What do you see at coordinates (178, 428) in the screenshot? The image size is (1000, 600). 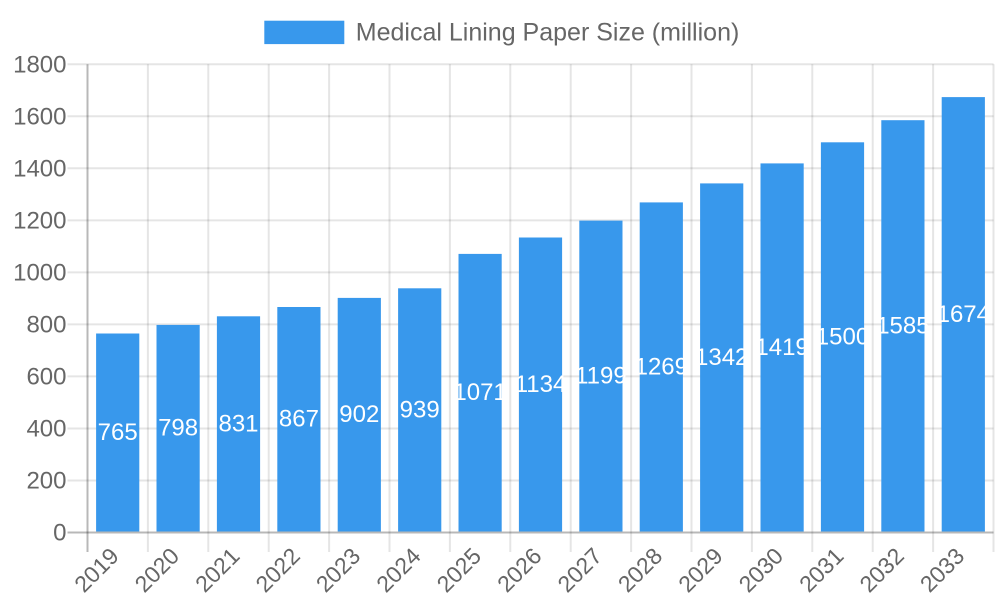 I see `svg-text: 798` at bounding box center [178, 428].